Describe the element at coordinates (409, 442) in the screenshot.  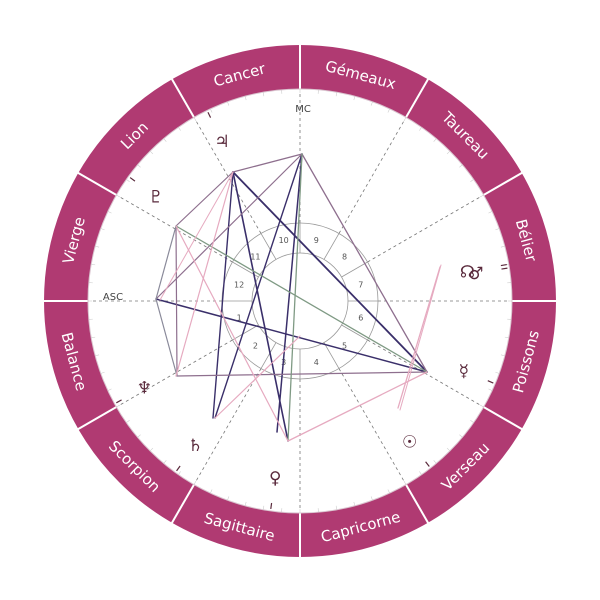
I see `sun-glyph: ☉` at that location.